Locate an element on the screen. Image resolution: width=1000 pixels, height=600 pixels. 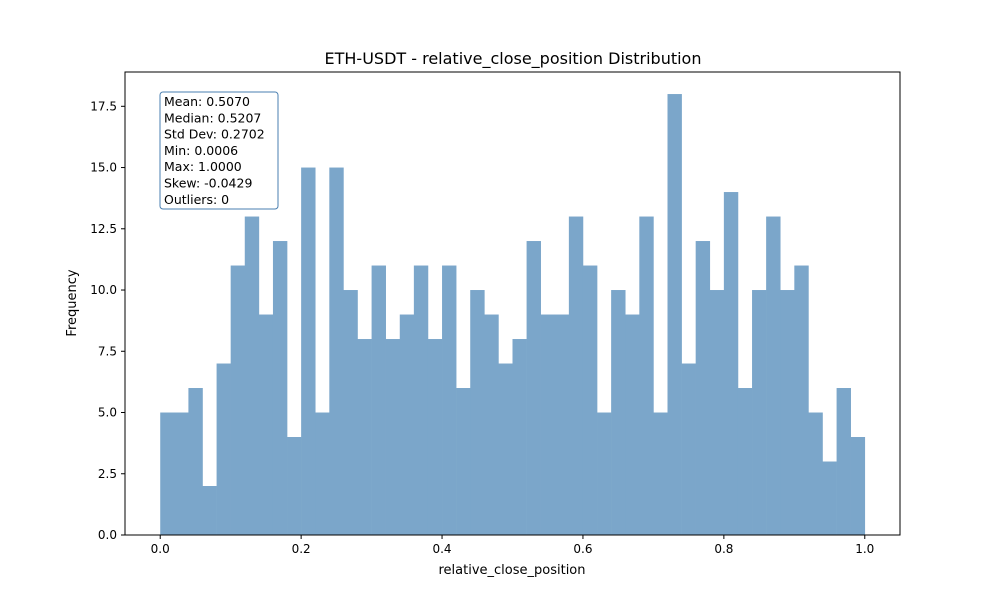
stats-line: Std Dev: 0.2702 is located at coordinates (214, 134).